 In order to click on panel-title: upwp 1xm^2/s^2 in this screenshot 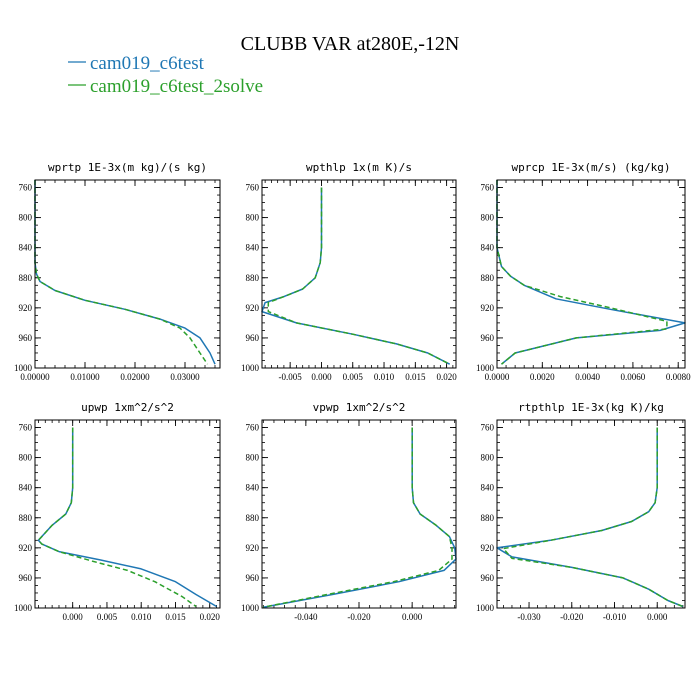, I will do `click(127, 407)`.